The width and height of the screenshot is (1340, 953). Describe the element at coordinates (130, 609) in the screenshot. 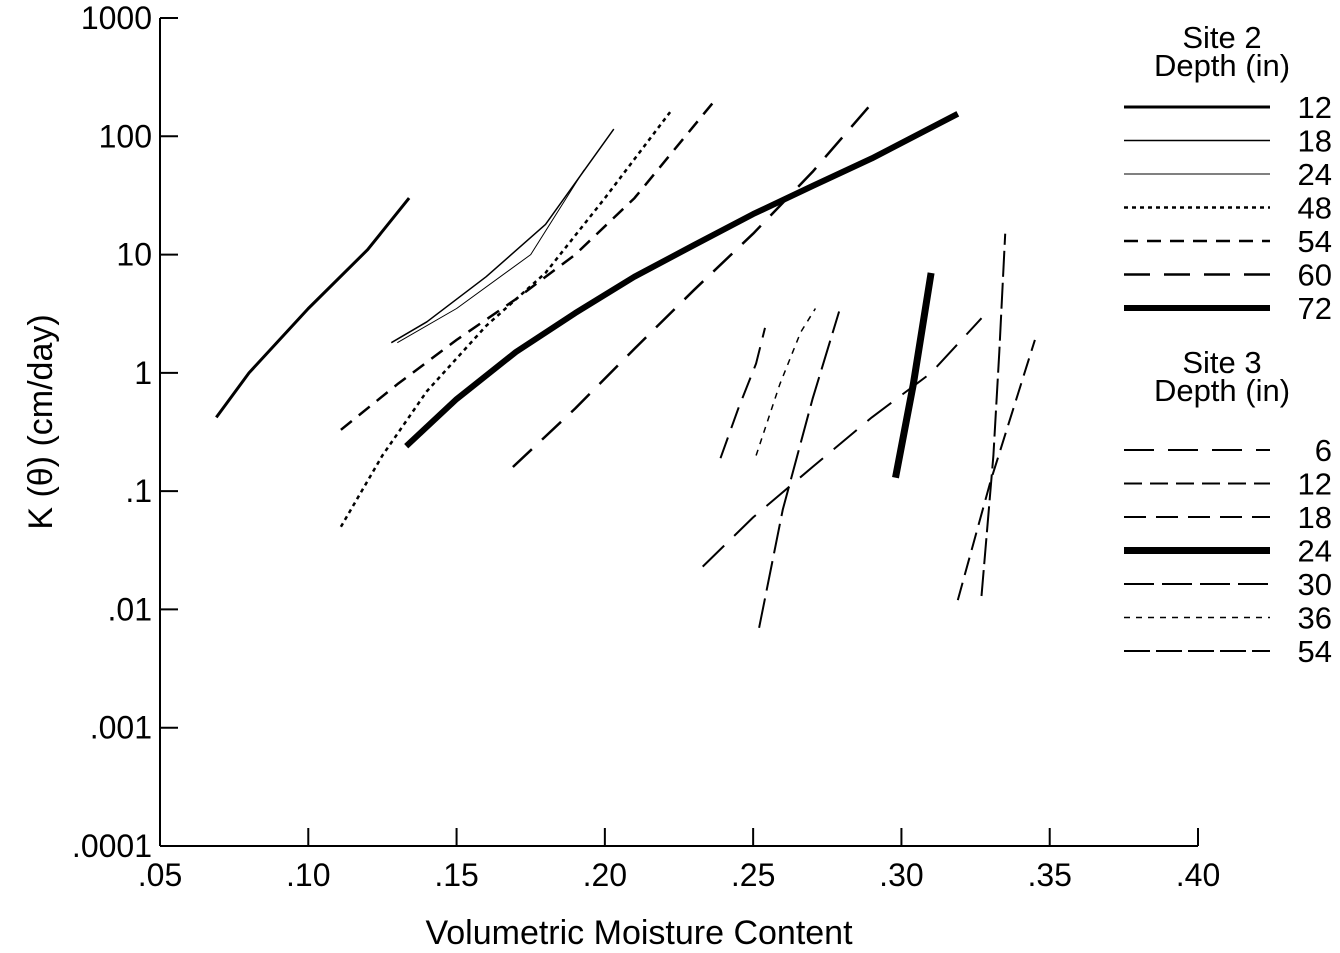

I see `y-tick-label: .01` at that location.